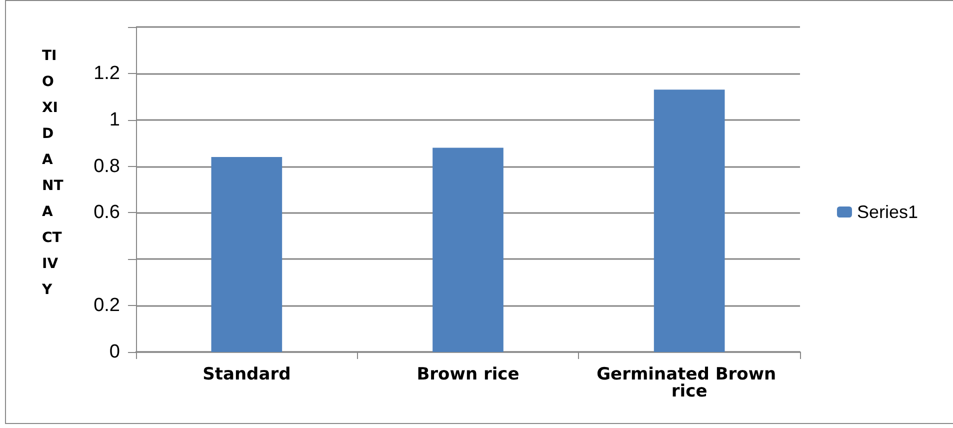  What do you see at coordinates (468, 374) in the screenshot?
I see `x-tick-label: Brown rice` at bounding box center [468, 374].